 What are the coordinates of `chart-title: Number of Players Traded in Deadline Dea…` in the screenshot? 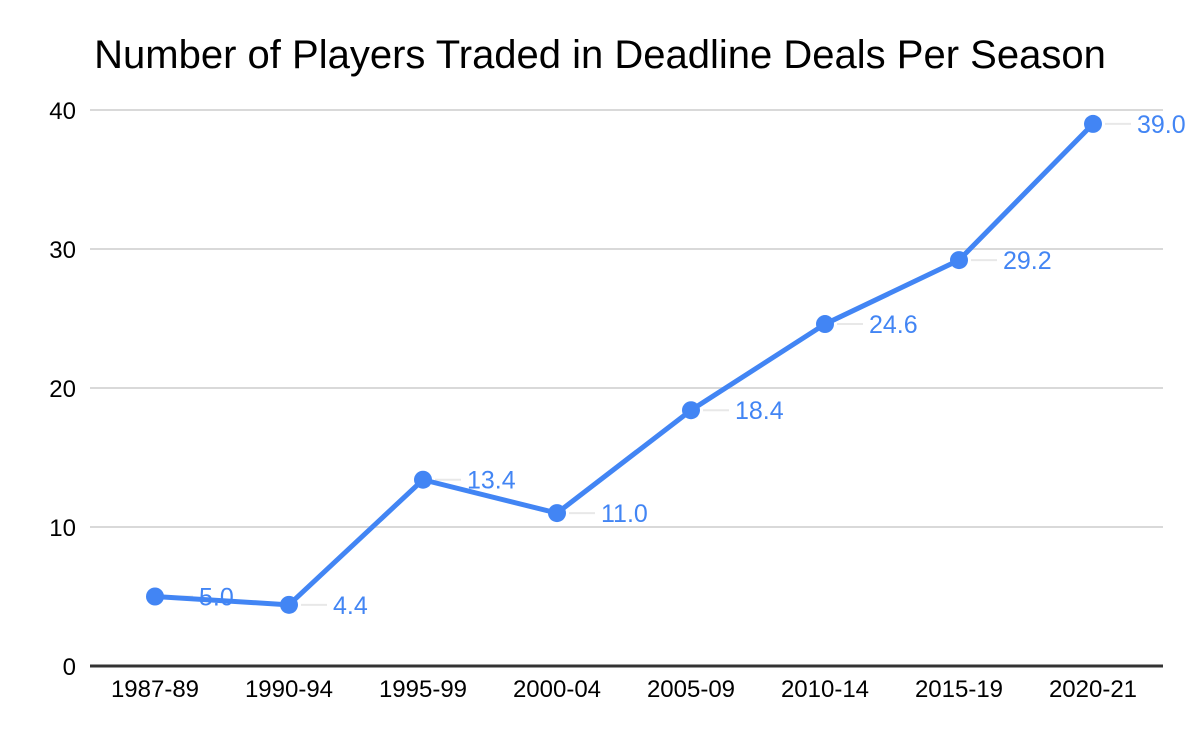 It's located at (600, 55).